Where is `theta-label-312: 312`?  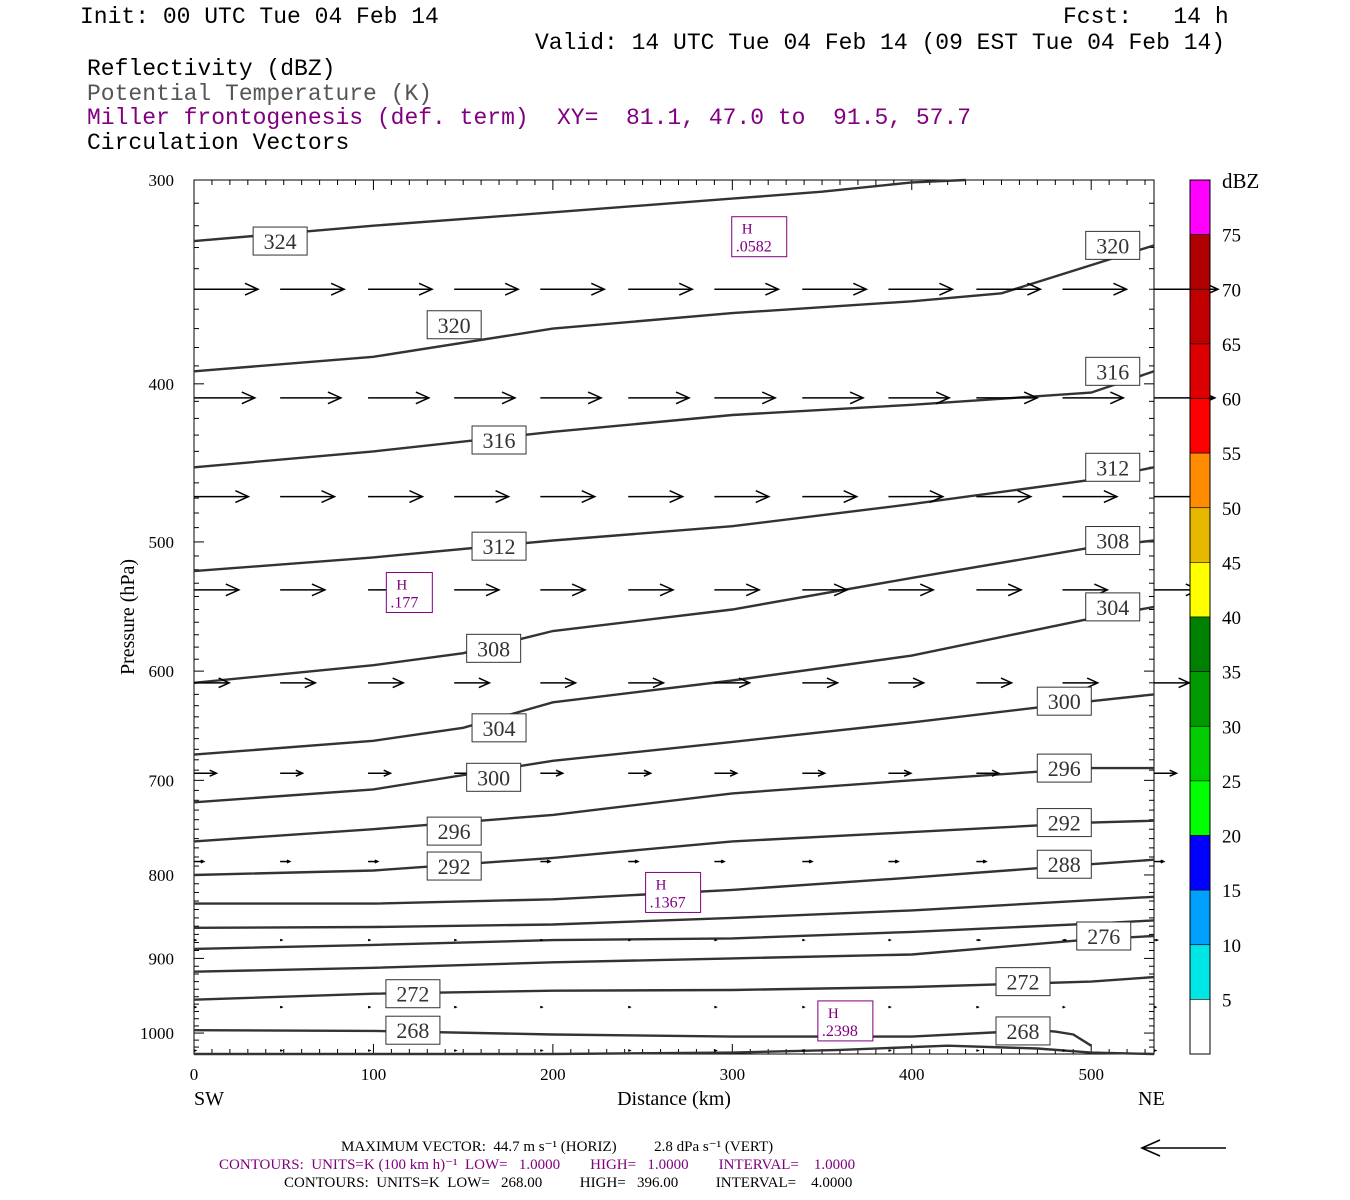 theta-label-312: 312 is located at coordinates (499, 546).